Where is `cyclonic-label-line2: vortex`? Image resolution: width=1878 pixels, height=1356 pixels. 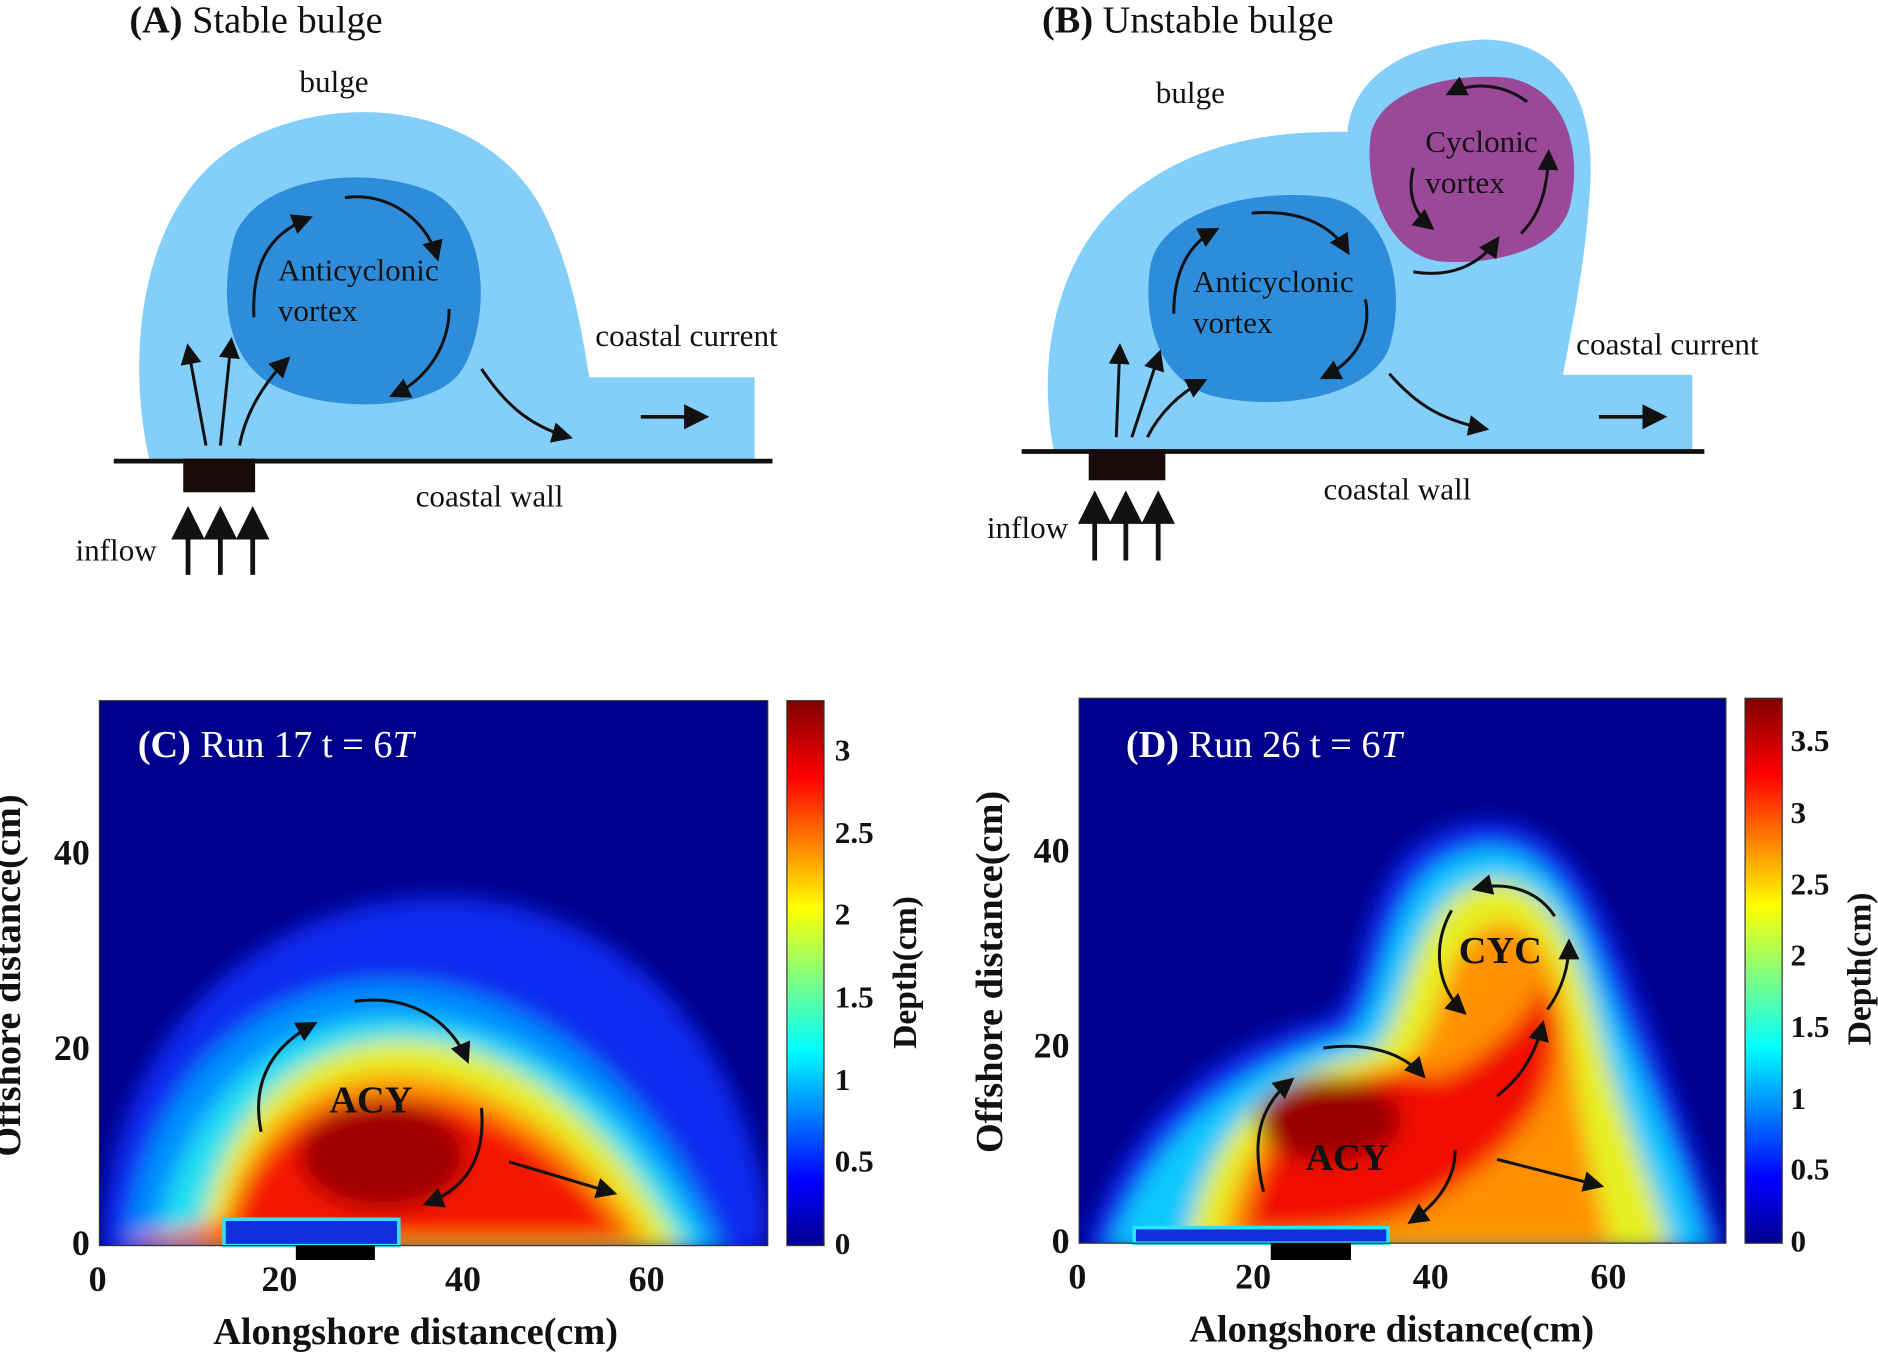
cyclonic-label-line2: vortex is located at coordinates (1465, 183).